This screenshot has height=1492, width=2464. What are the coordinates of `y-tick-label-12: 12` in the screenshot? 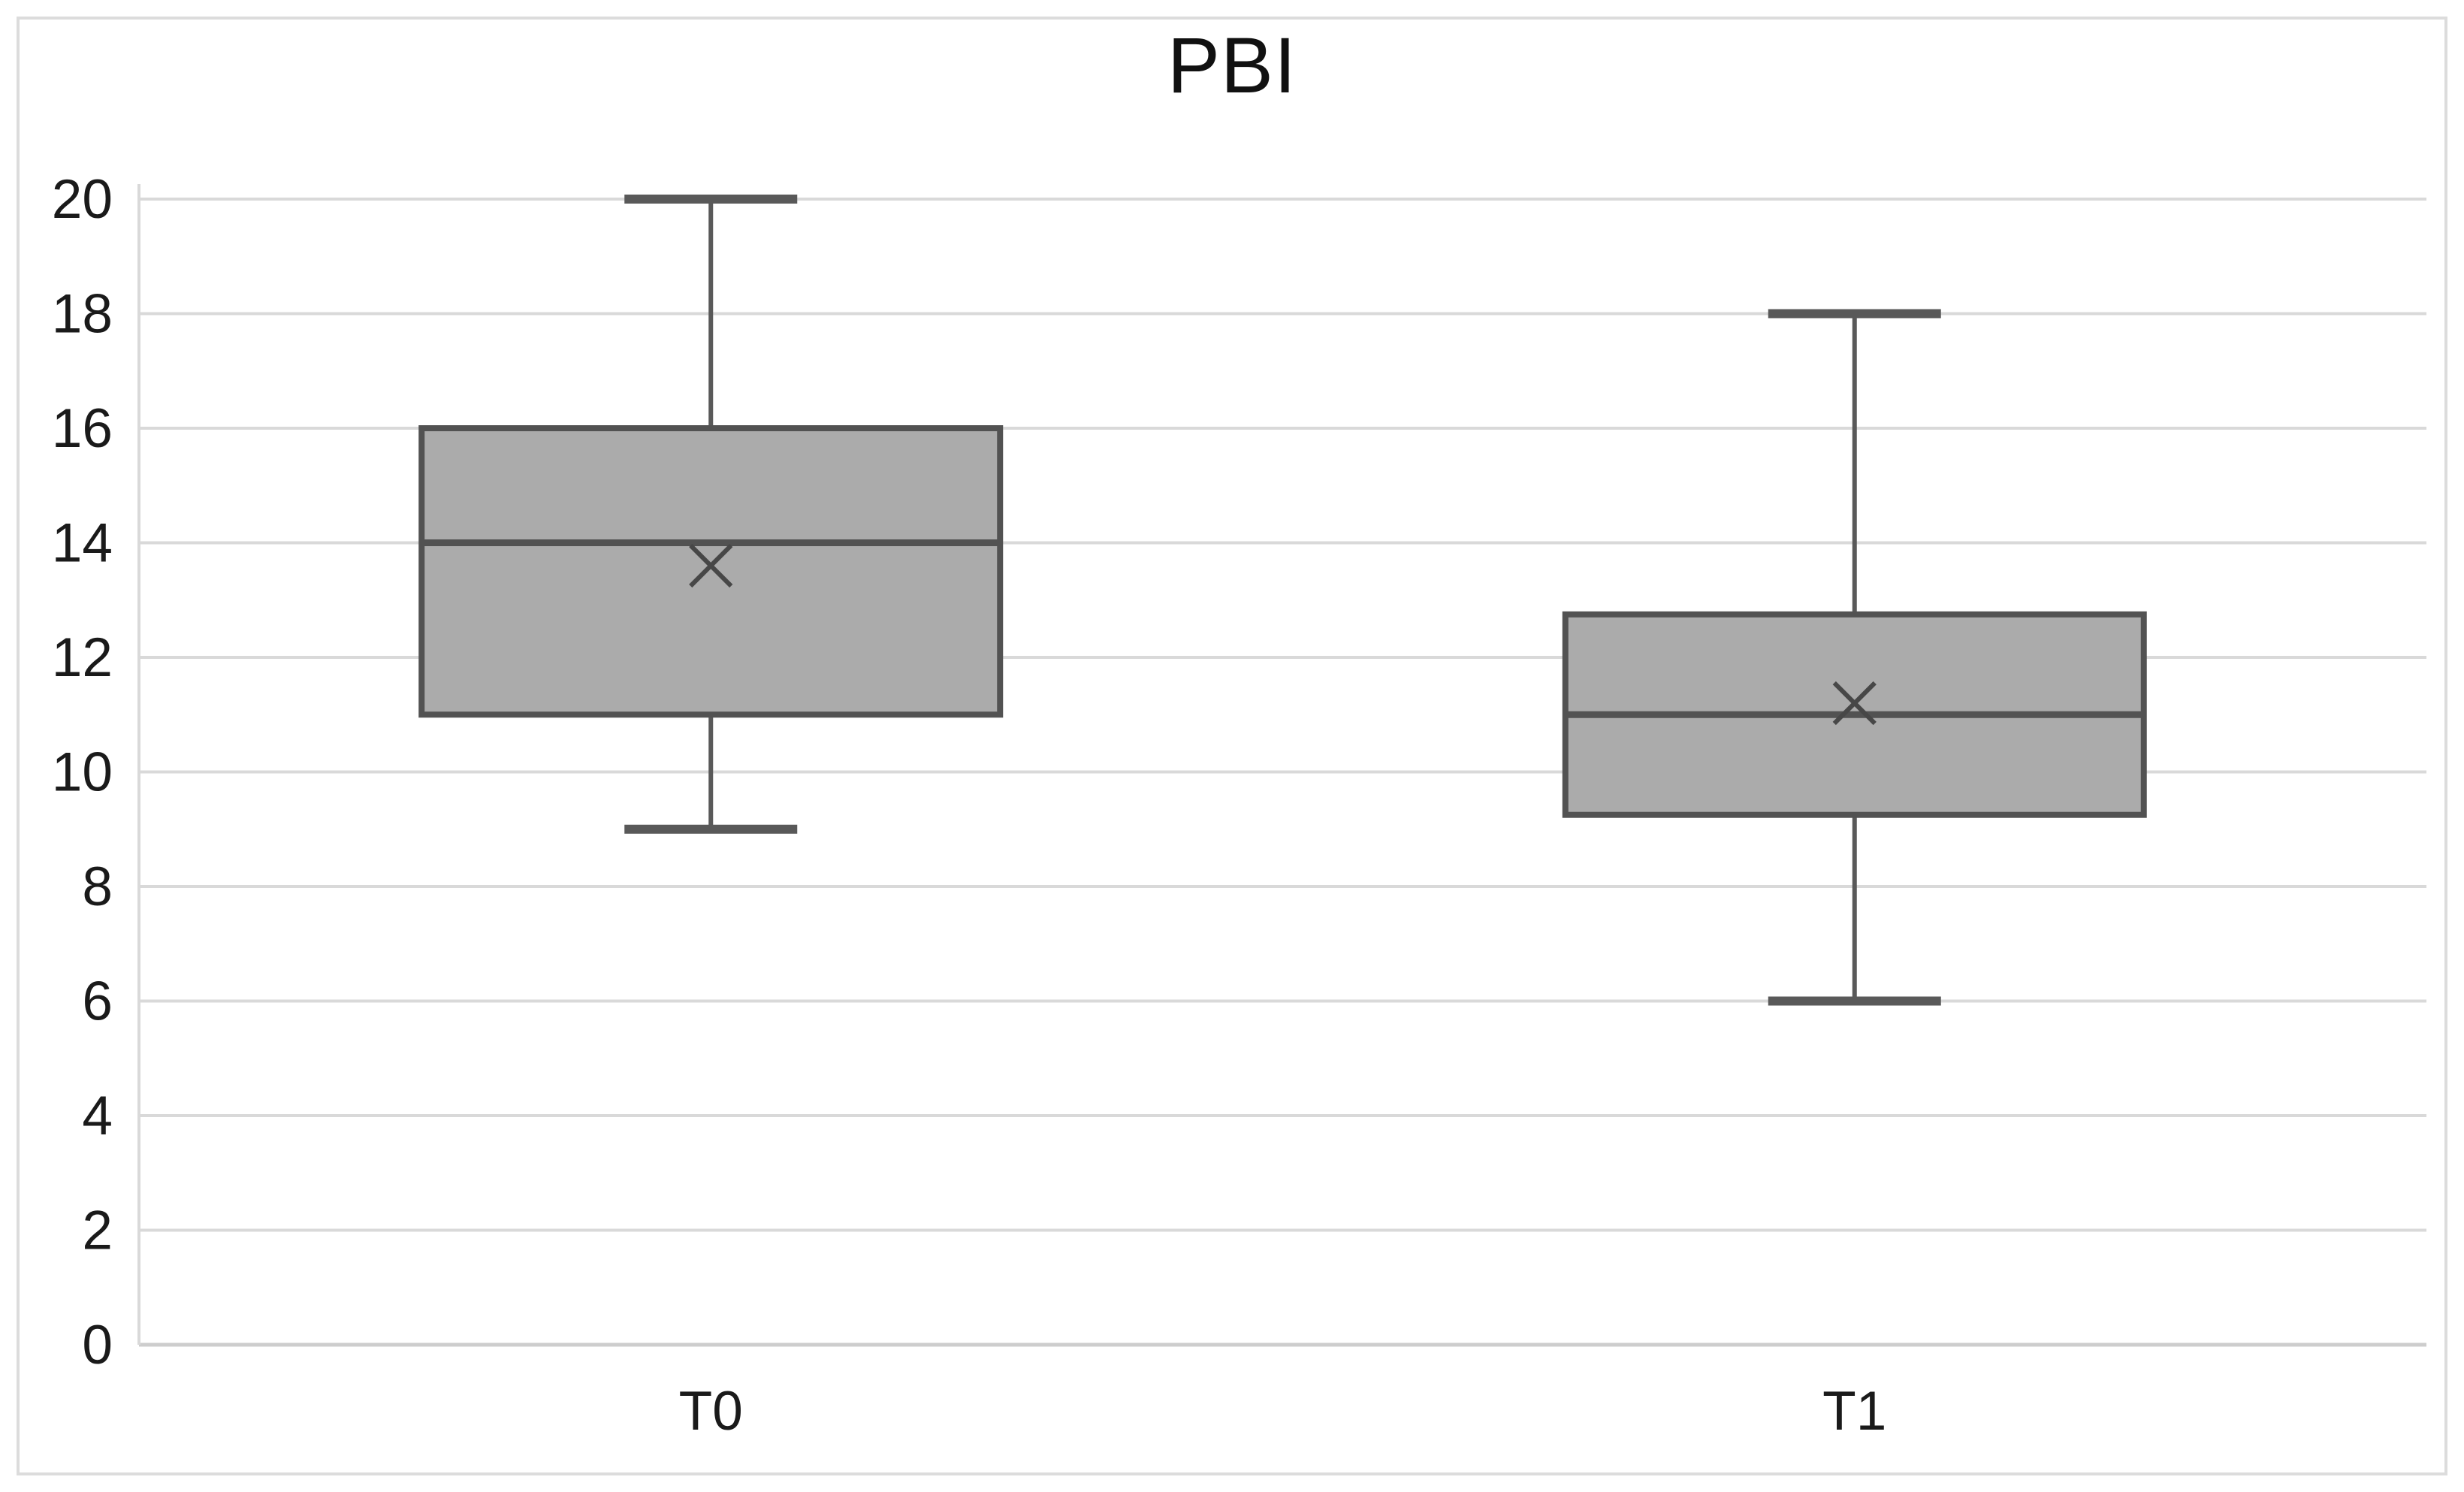 It's located at (82, 658).